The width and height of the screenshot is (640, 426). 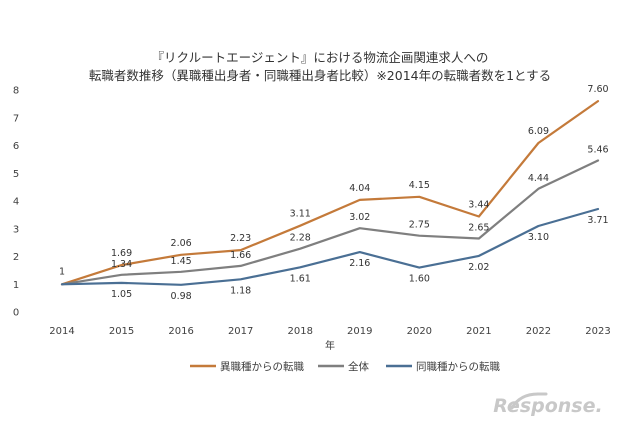 What do you see at coordinates (359, 188) in the screenshot?
I see `data-label: 4.04` at bounding box center [359, 188].